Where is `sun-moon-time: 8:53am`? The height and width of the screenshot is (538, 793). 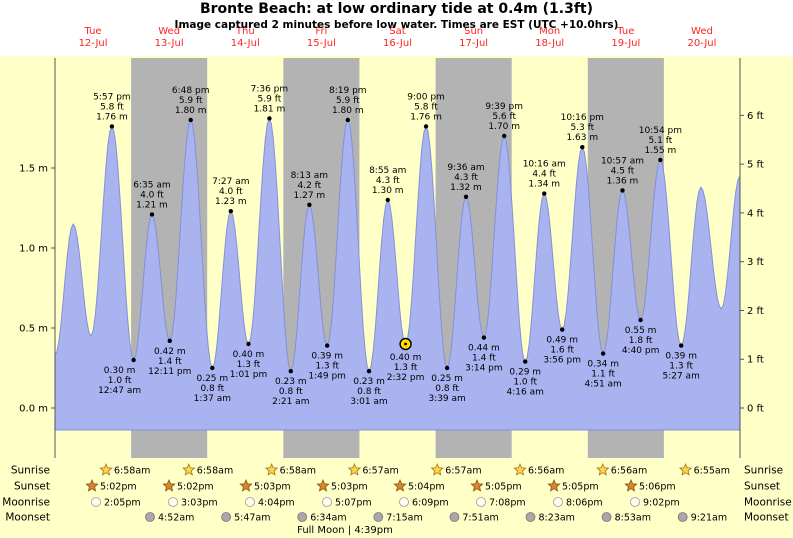
sun-moon-time: 8:53am is located at coordinates (633, 518).